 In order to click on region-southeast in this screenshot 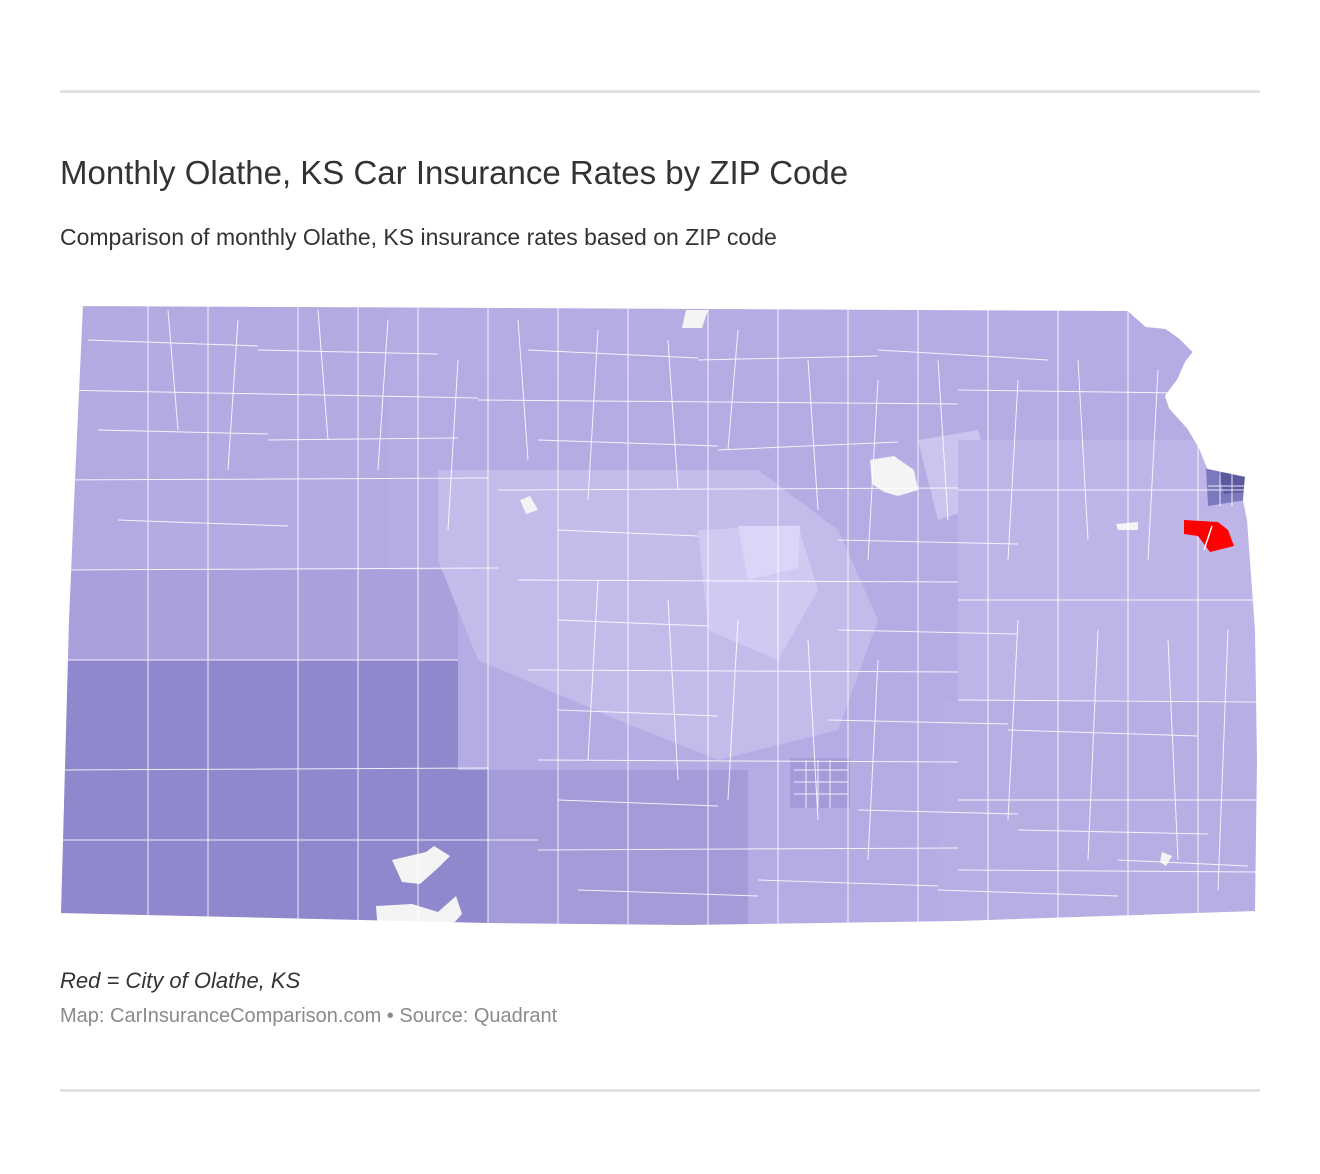, I will do `click(1098, 813)`.